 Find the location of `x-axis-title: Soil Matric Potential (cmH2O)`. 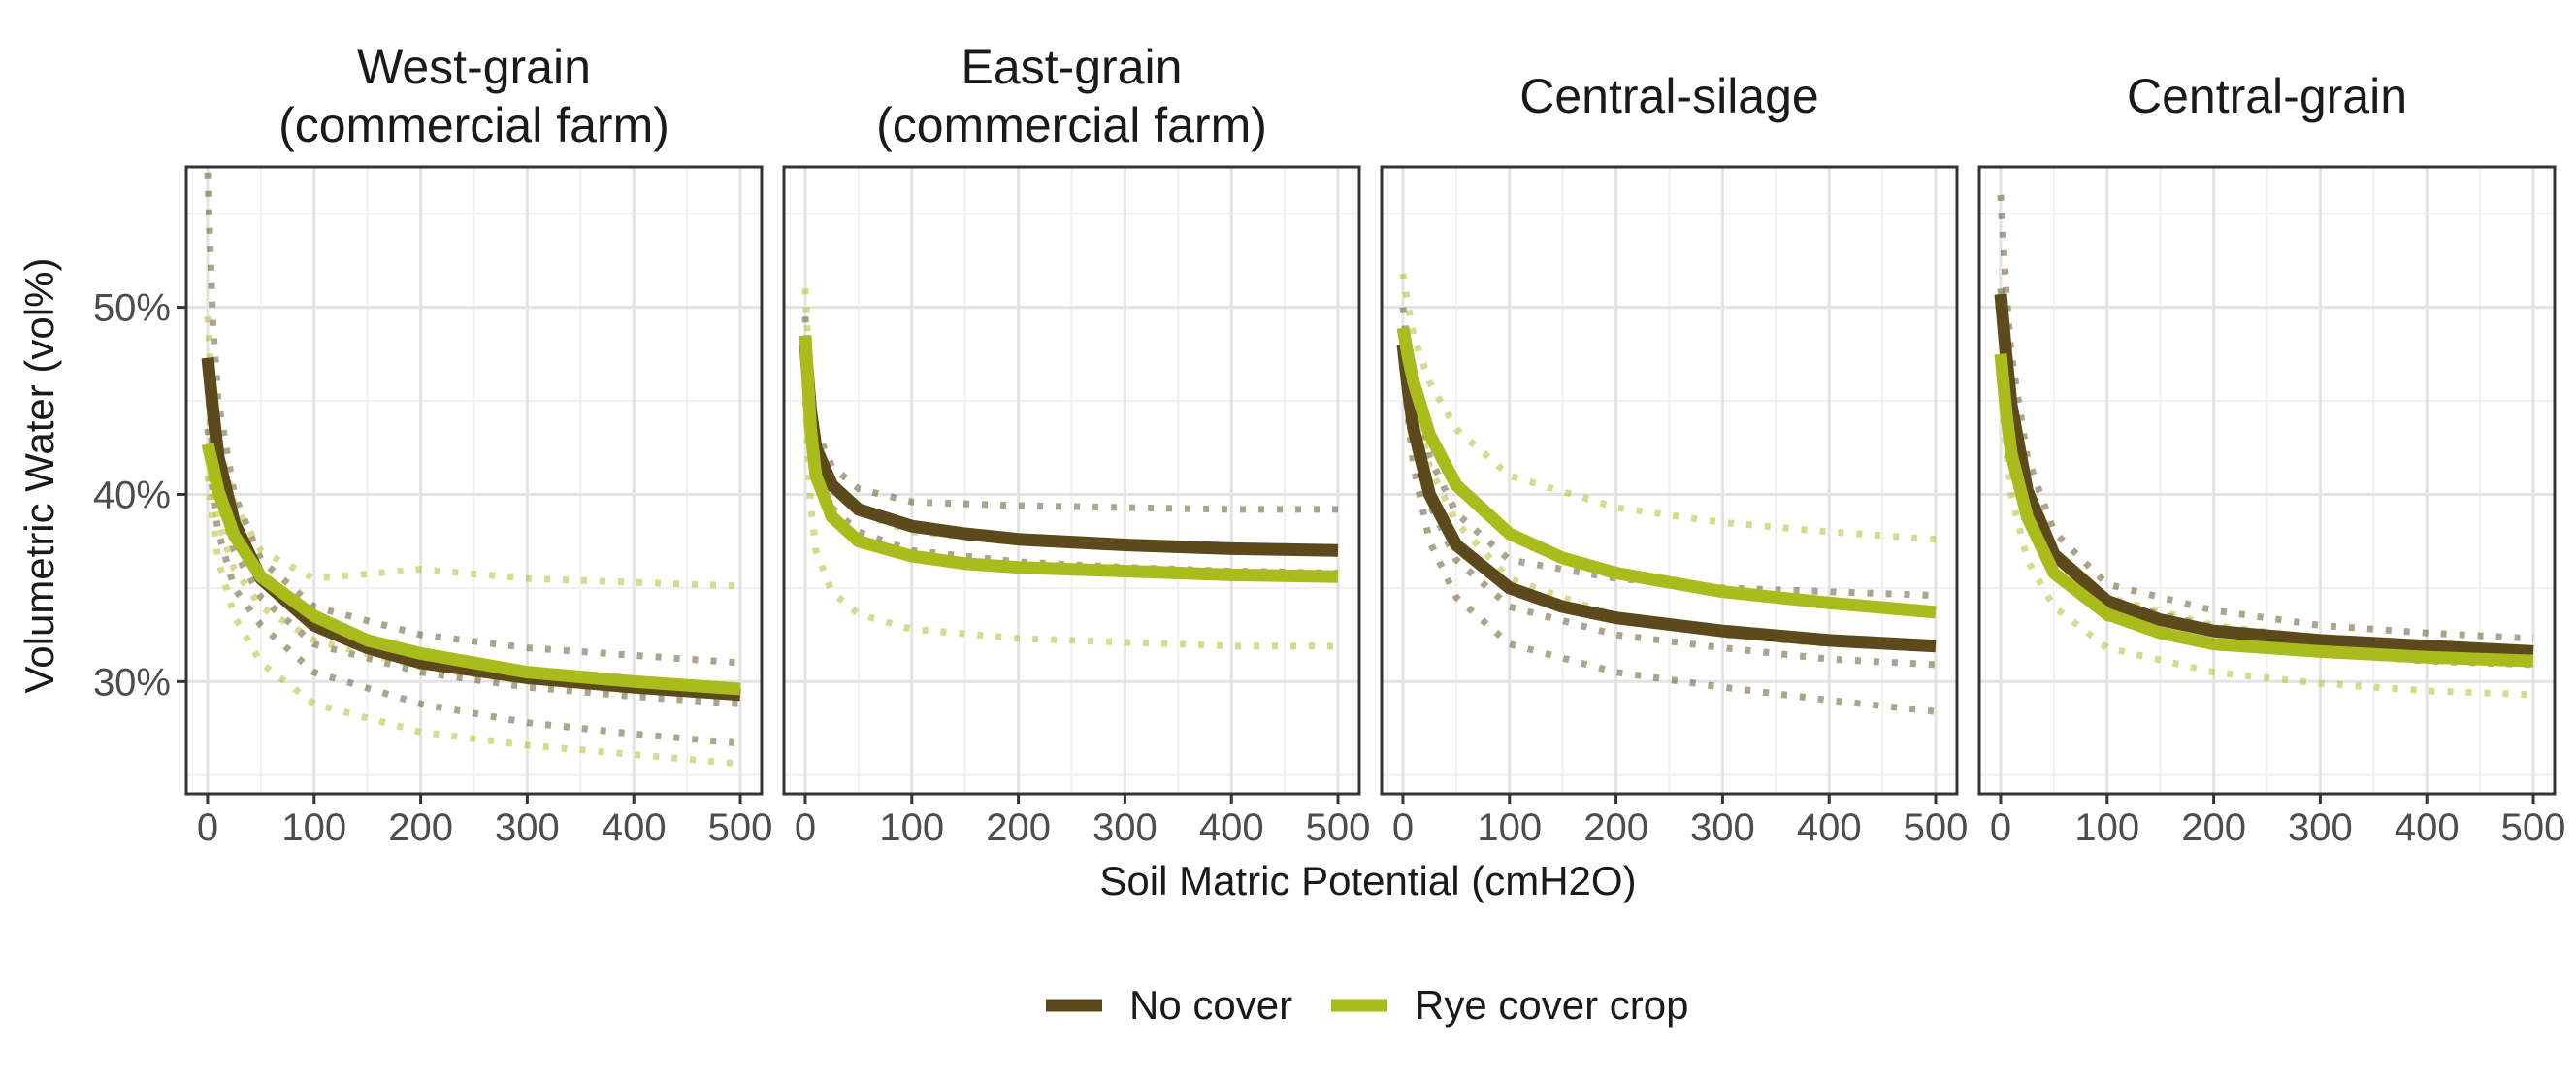

x-axis-title: Soil Matric Potential (cmH2O) is located at coordinates (1368, 880).